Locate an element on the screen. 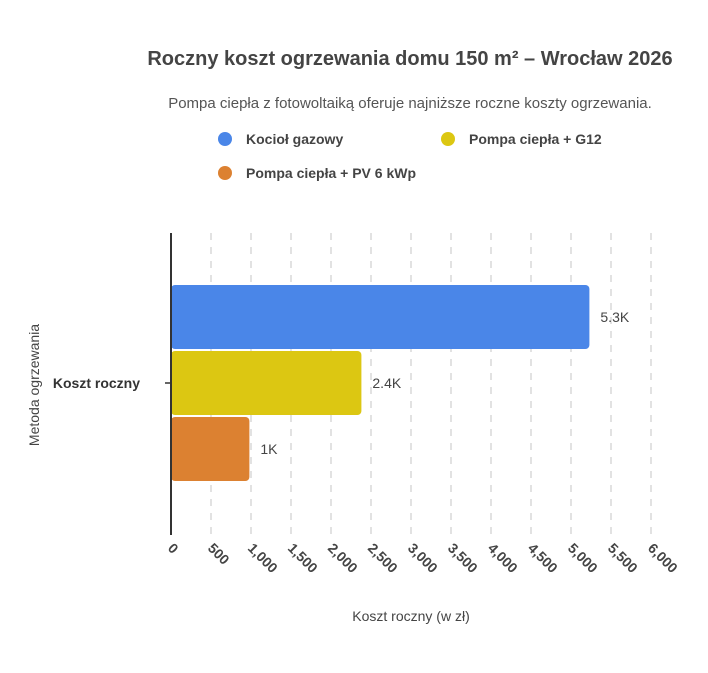 The width and height of the screenshot is (708, 673). legend-label-heat-pump-g12: Pompa ciepła + G12 is located at coordinates (535, 139).